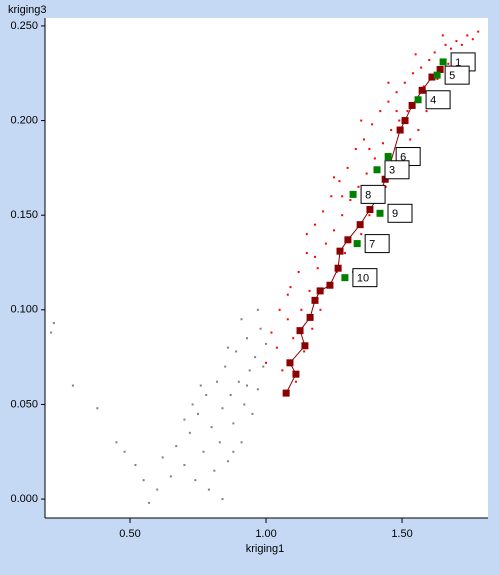 The height and width of the screenshot is (575, 499). What do you see at coordinates (24, 499) in the screenshot?
I see `y-tick-label: 0.000` at bounding box center [24, 499].